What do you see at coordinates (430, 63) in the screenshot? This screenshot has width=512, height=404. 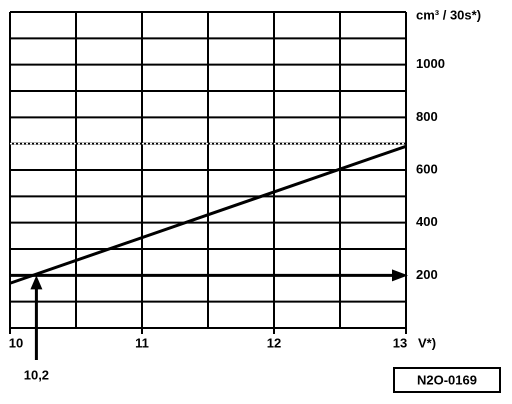 I see `y-tick-label: 1000` at bounding box center [430, 63].